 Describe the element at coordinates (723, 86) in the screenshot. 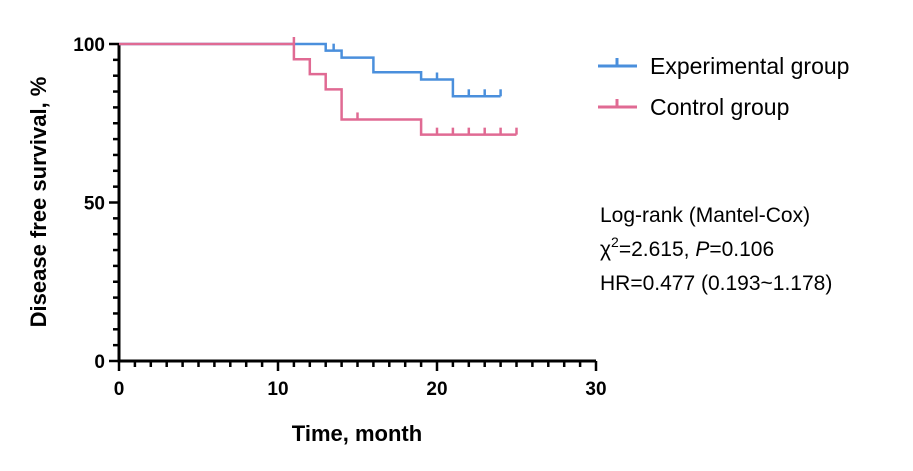

I see `legend: Experimental group Control group` at that location.